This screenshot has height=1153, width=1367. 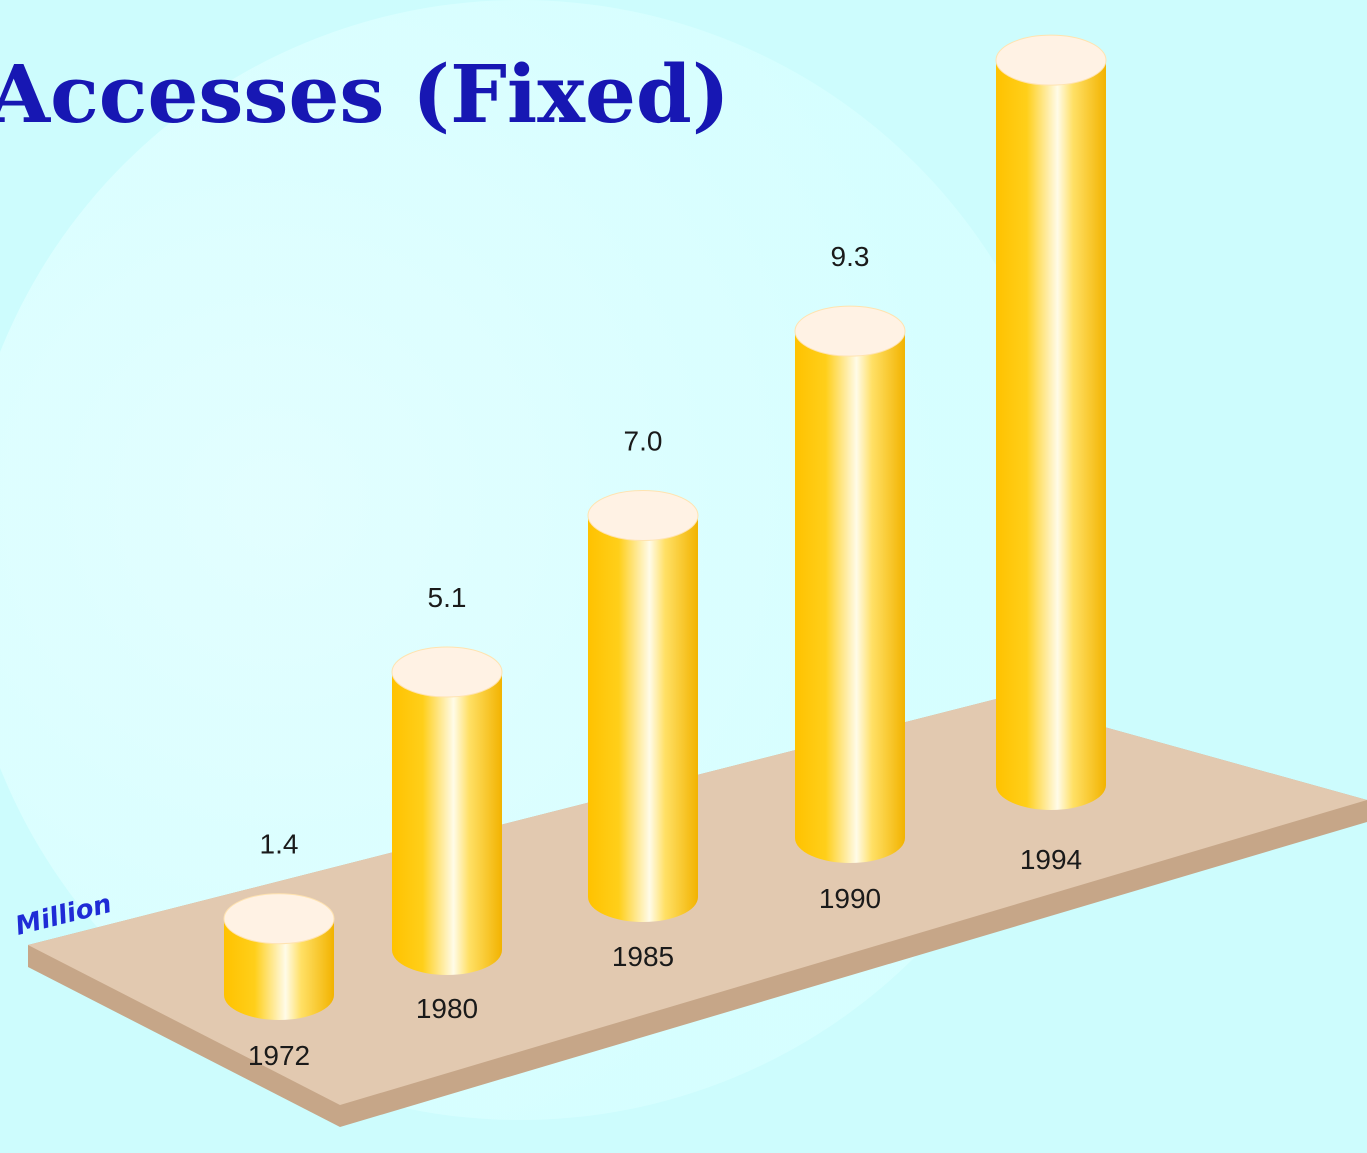 I want to click on value-label: 1.4, so click(x=279, y=844).